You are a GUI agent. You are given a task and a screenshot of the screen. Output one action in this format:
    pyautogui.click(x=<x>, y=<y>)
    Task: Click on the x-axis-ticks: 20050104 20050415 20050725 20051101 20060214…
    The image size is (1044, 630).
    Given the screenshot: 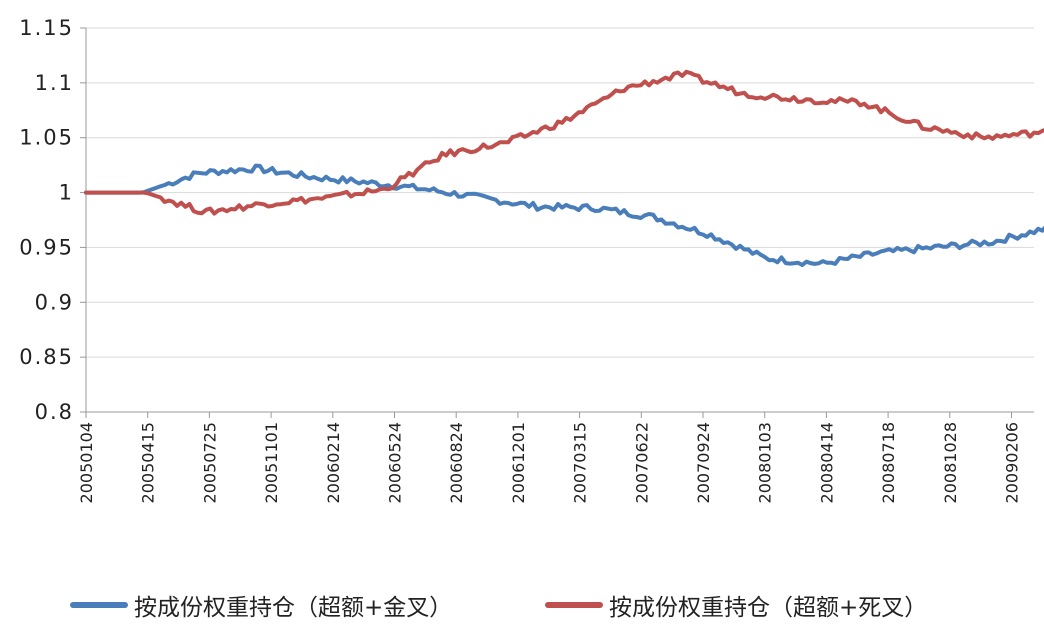 What is the action you would take?
    pyautogui.click(x=549, y=457)
    